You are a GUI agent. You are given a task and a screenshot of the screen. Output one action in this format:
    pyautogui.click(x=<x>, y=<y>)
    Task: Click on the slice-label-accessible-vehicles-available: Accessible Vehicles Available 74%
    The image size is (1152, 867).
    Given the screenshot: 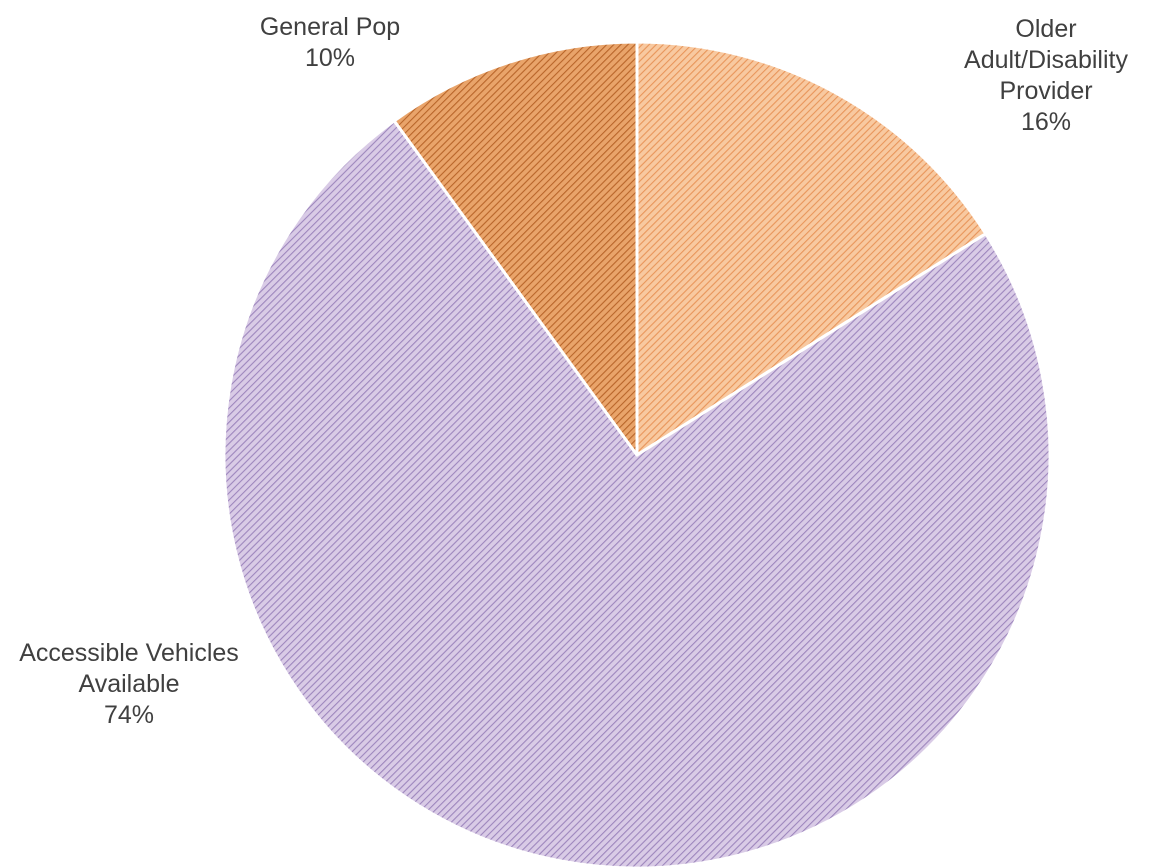 What is the action you would take?
    pyautogui.click(x=129, y=684)
    